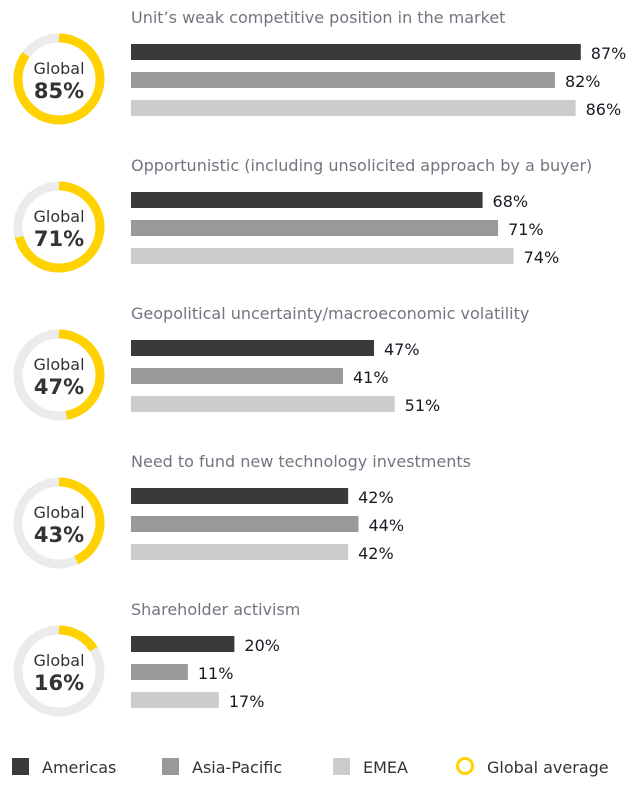 This screenshot has height=785, width=641. I want to click on donut-global-value: 16%, so click(59, 683).